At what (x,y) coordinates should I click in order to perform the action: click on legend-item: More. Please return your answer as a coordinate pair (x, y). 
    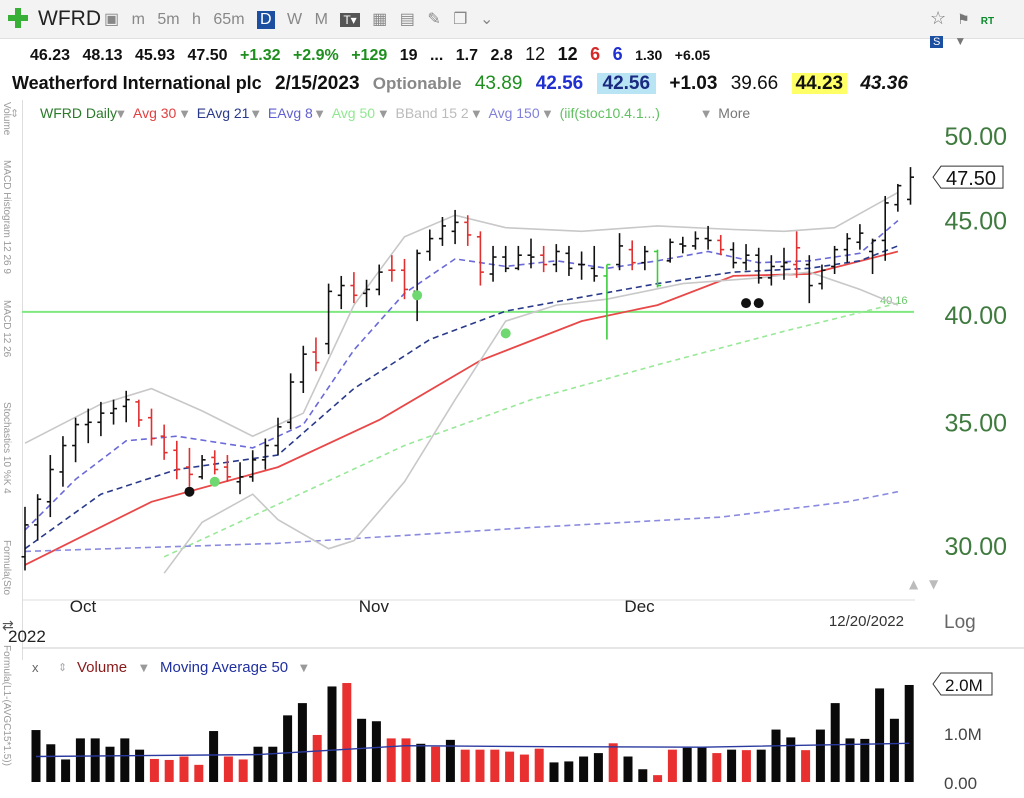
    Looking at the image, I should click on (734, 113).